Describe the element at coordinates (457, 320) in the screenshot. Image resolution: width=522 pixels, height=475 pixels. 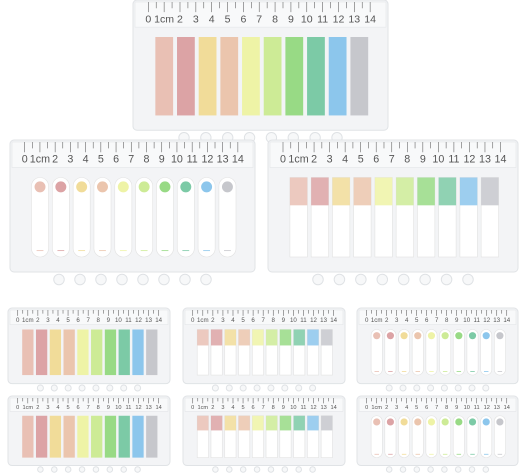
I see `ruler-label: 9` at that location.